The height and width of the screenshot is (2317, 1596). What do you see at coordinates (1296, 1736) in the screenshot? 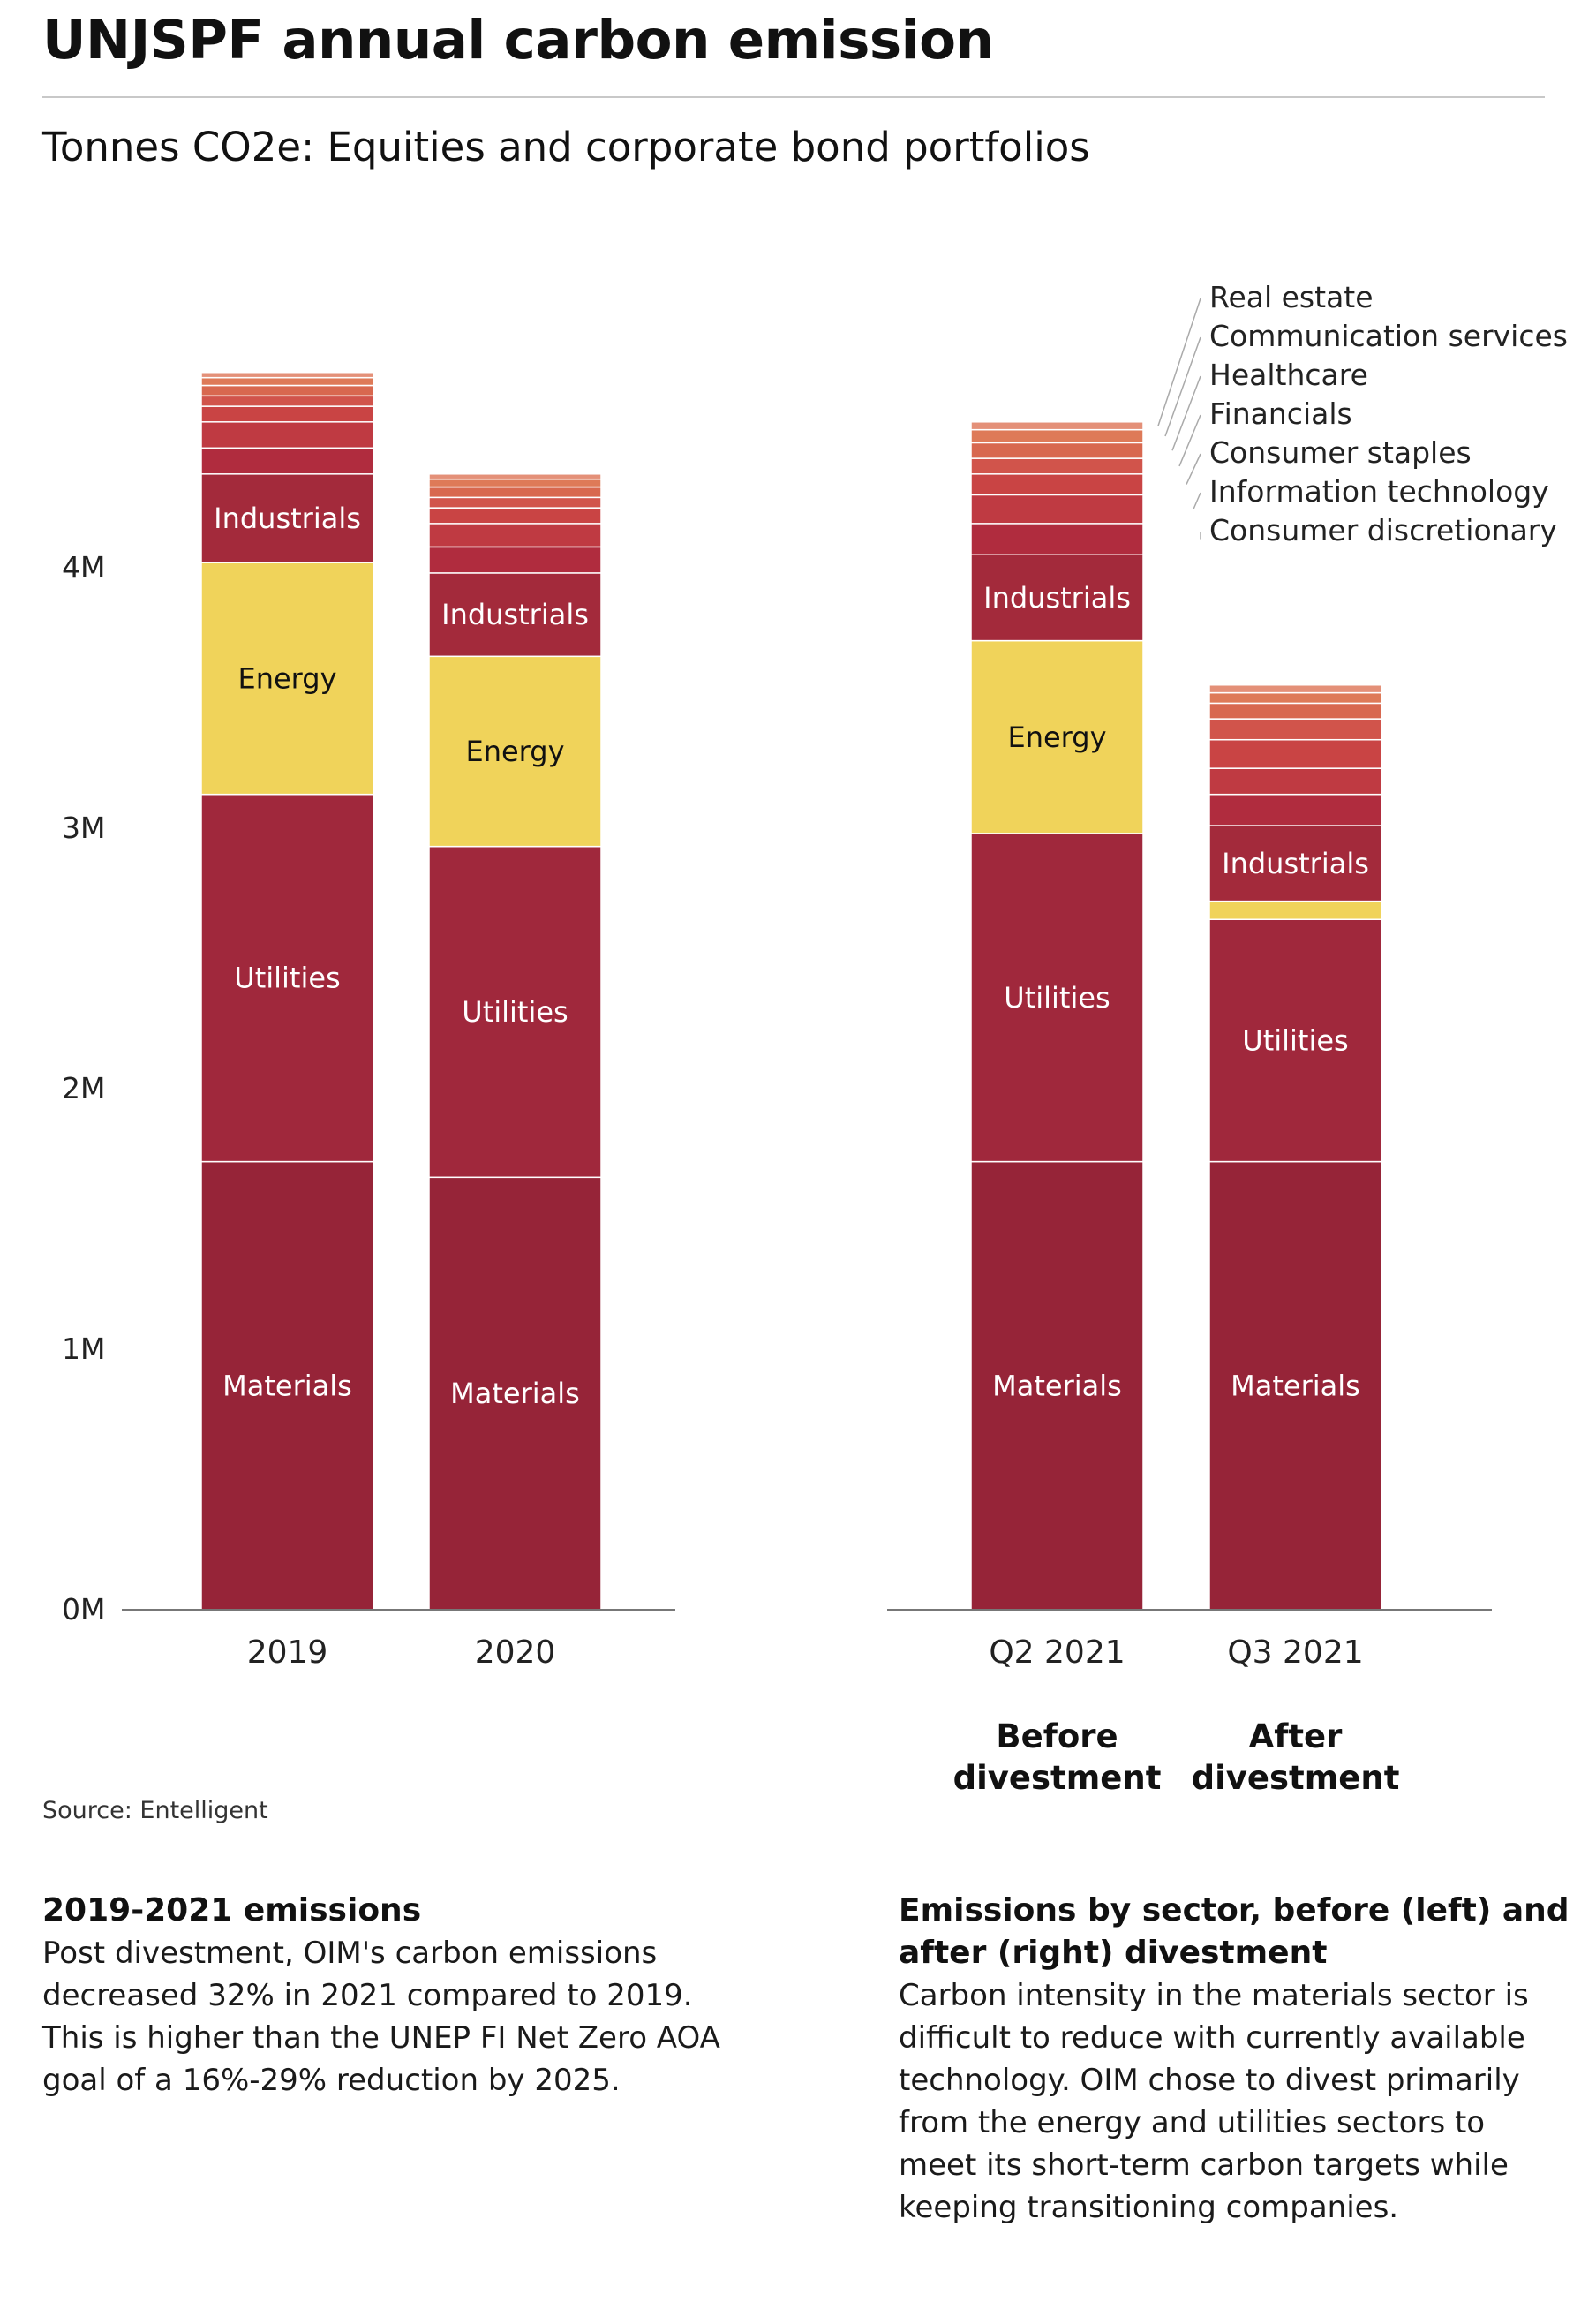
I see `category-caption-line1-q3-2021: After` at bounding box center [1296, 1736].